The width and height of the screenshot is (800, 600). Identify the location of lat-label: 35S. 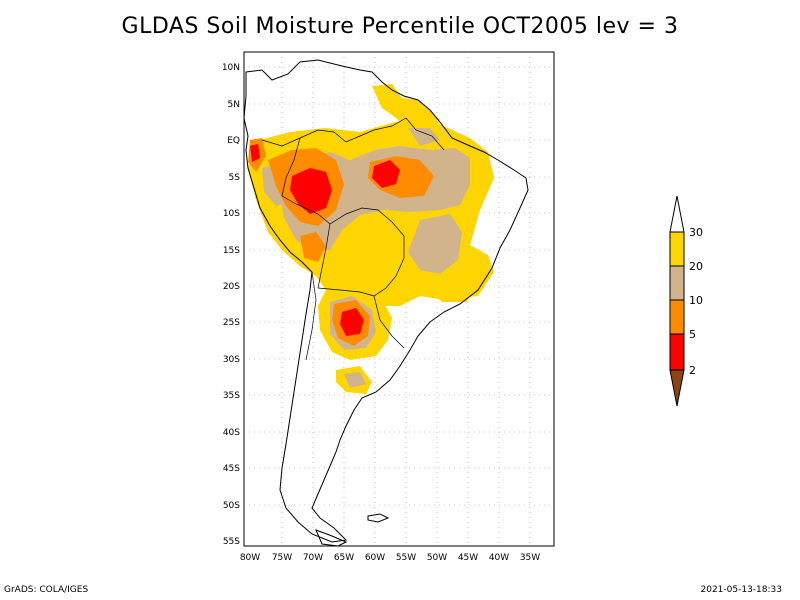
(231, 396).